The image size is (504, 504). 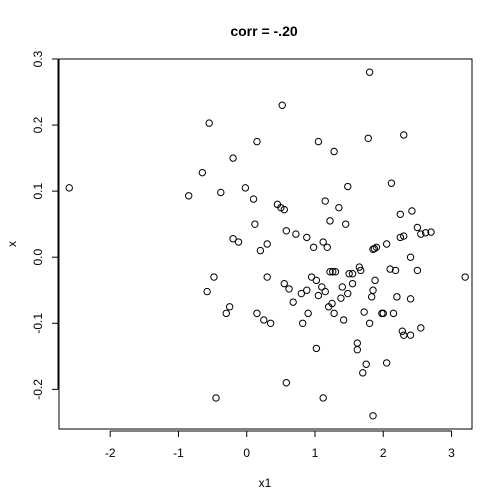 What do you see at coordinates (110, 453) in the screenshot?
I see `x-tick-label: -2` at bounding box center [110, 453].